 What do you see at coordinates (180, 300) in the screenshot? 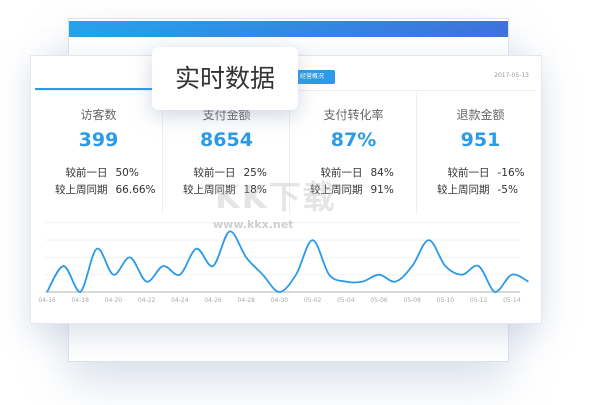
I see `x-tick-label: 04-24` at bounding box center [180, 300].